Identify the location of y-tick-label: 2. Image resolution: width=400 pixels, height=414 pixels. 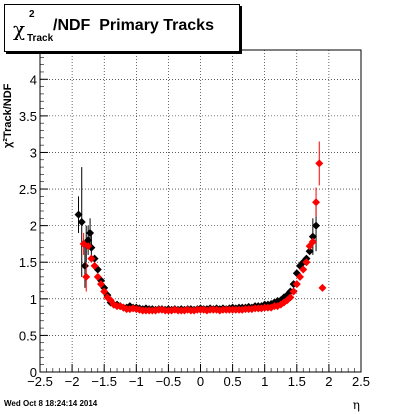
(33, 226).